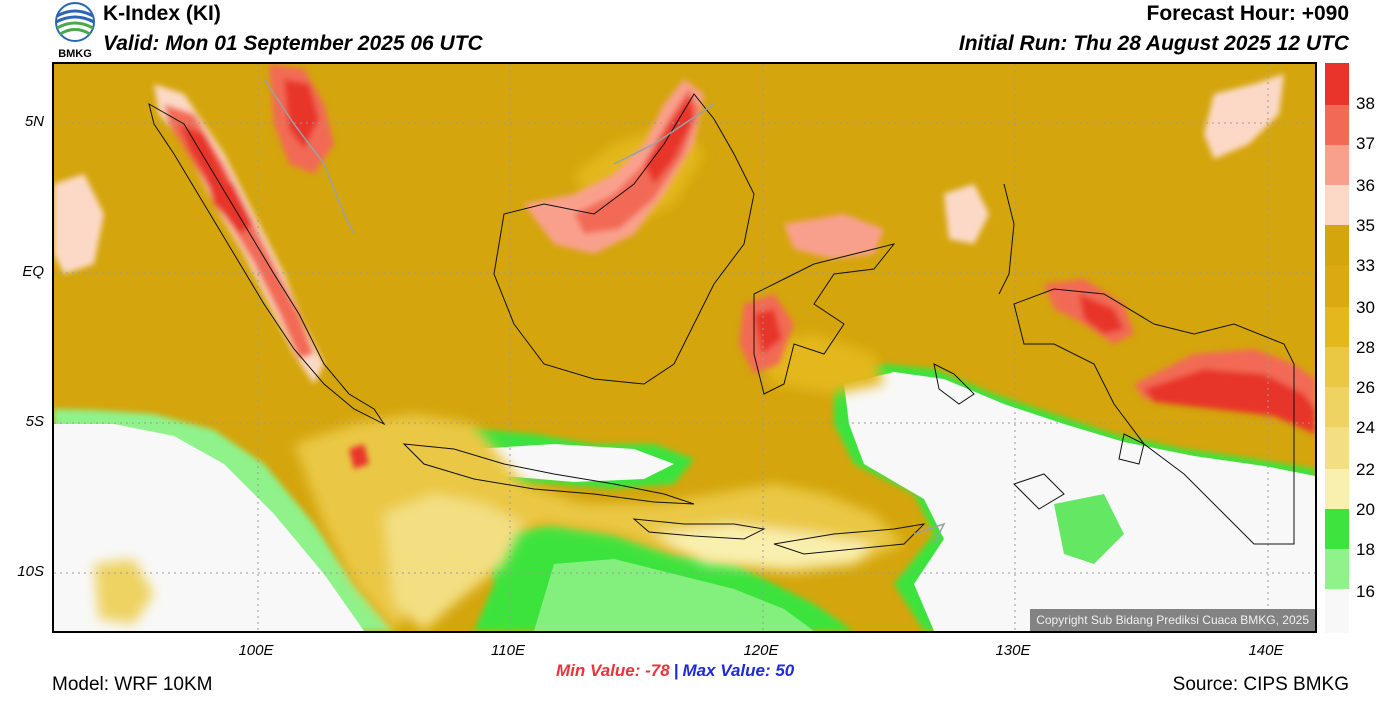 This screenshot has height=709, width=1400. Describe the element at coordinates (34, 121) in the screenshot. I see `lat-label-5n: 5N` at that location.